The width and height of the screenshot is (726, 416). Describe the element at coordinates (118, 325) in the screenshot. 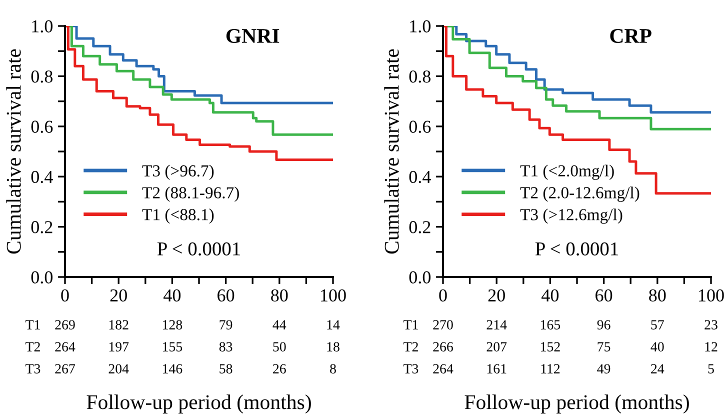

I see `text: 182` at that location.